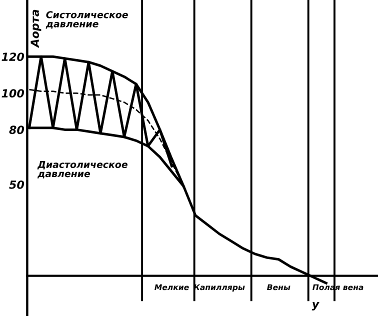  I want to click on y-tick-label: 100, so click(13, 93).